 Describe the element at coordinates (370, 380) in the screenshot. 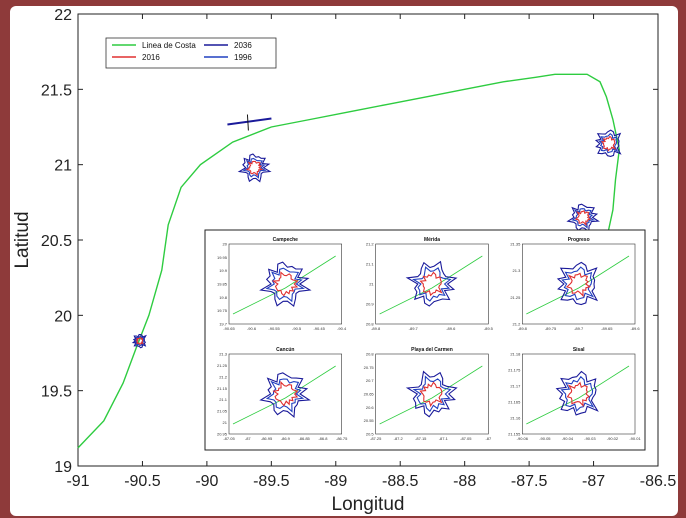

I see `inset-y-tick: 20.7` at that location.